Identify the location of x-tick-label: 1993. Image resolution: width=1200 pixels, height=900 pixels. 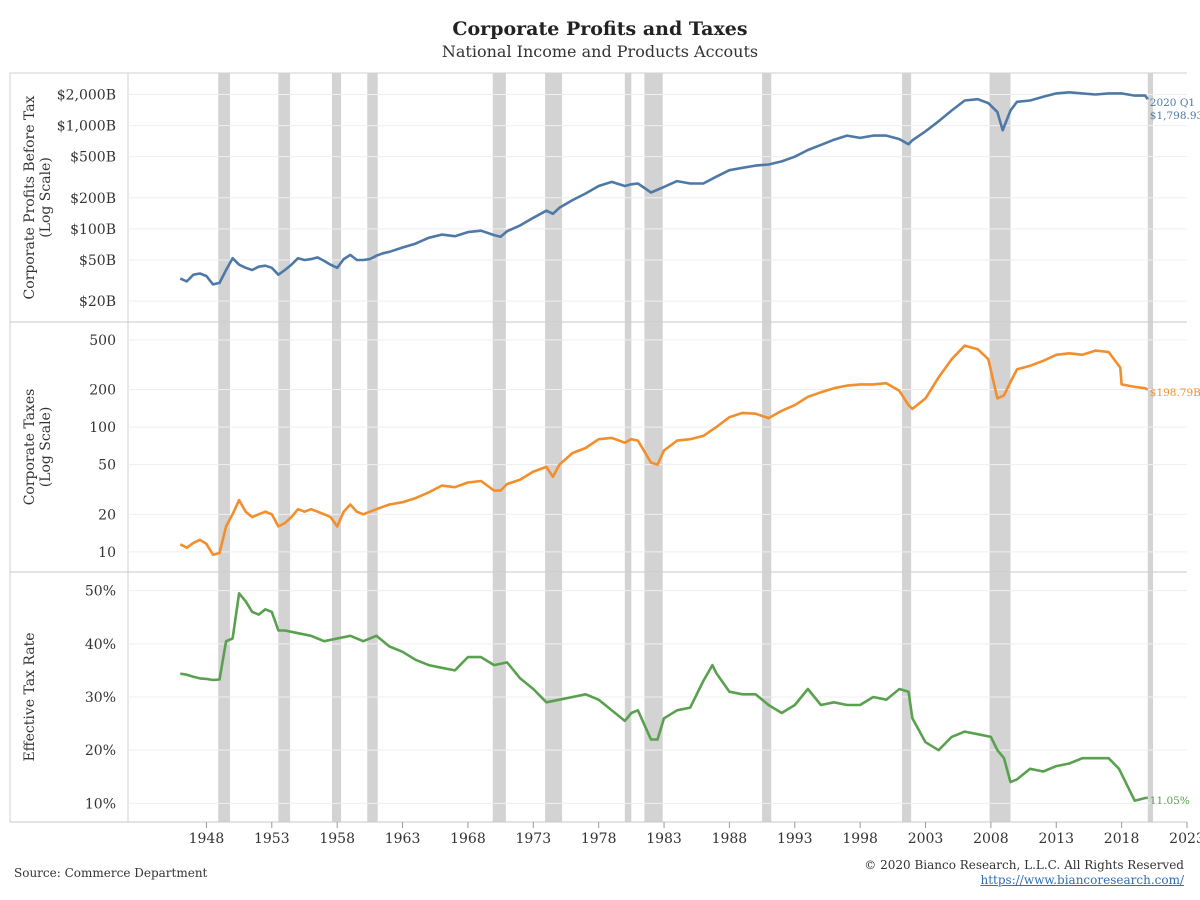
(795, 839).